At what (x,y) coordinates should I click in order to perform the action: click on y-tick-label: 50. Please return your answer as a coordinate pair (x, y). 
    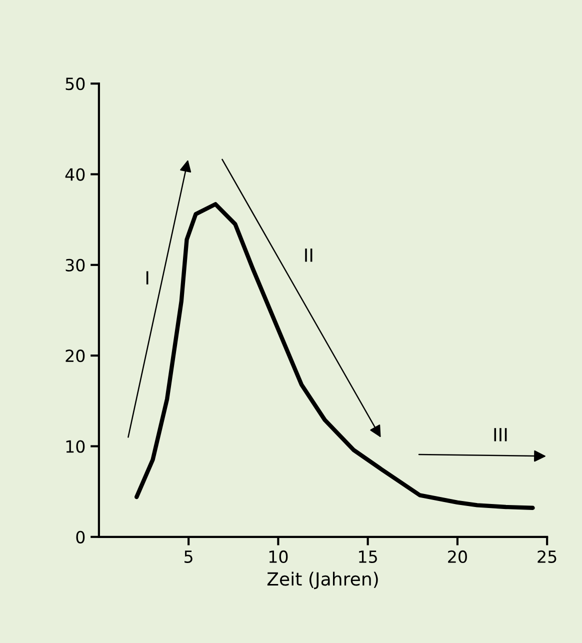
    Looking at the image, I should click on (75, 84).